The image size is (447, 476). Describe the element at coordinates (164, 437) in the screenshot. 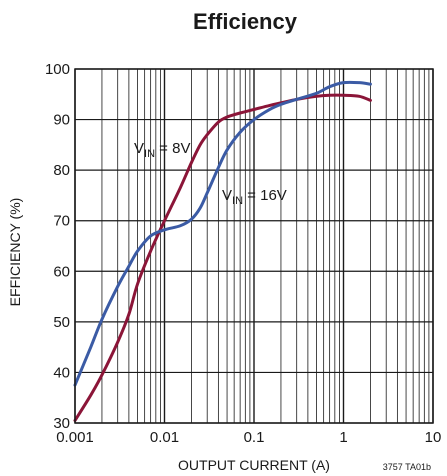

I see `x-tick-label: 0.01` at that location.